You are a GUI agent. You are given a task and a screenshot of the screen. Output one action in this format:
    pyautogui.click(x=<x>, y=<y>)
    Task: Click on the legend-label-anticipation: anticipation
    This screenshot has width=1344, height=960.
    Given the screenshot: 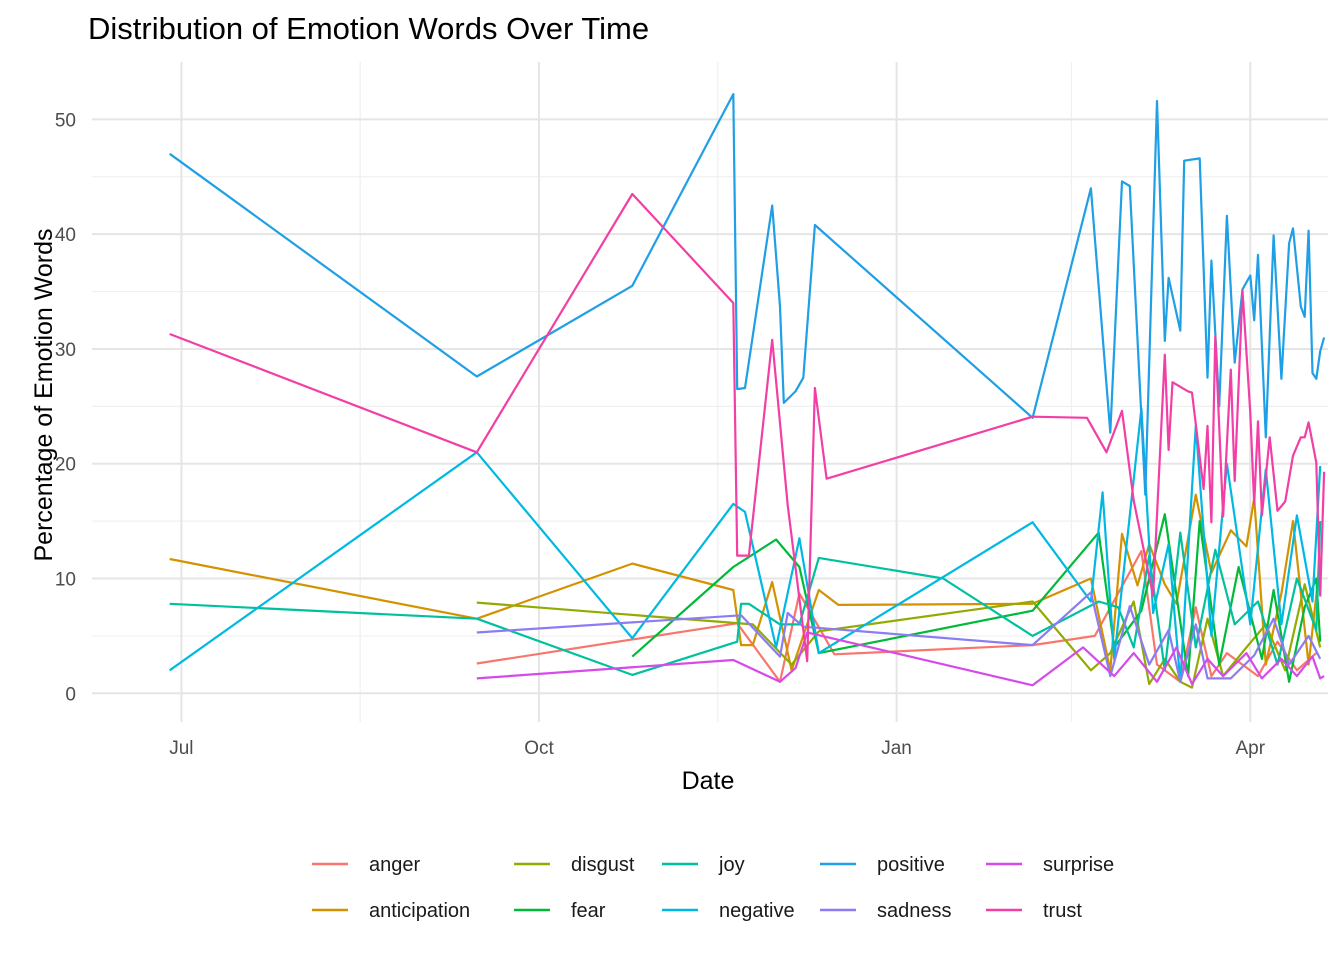 What is the action you would take?
    pyautogui.click(x=419, y=911)
    